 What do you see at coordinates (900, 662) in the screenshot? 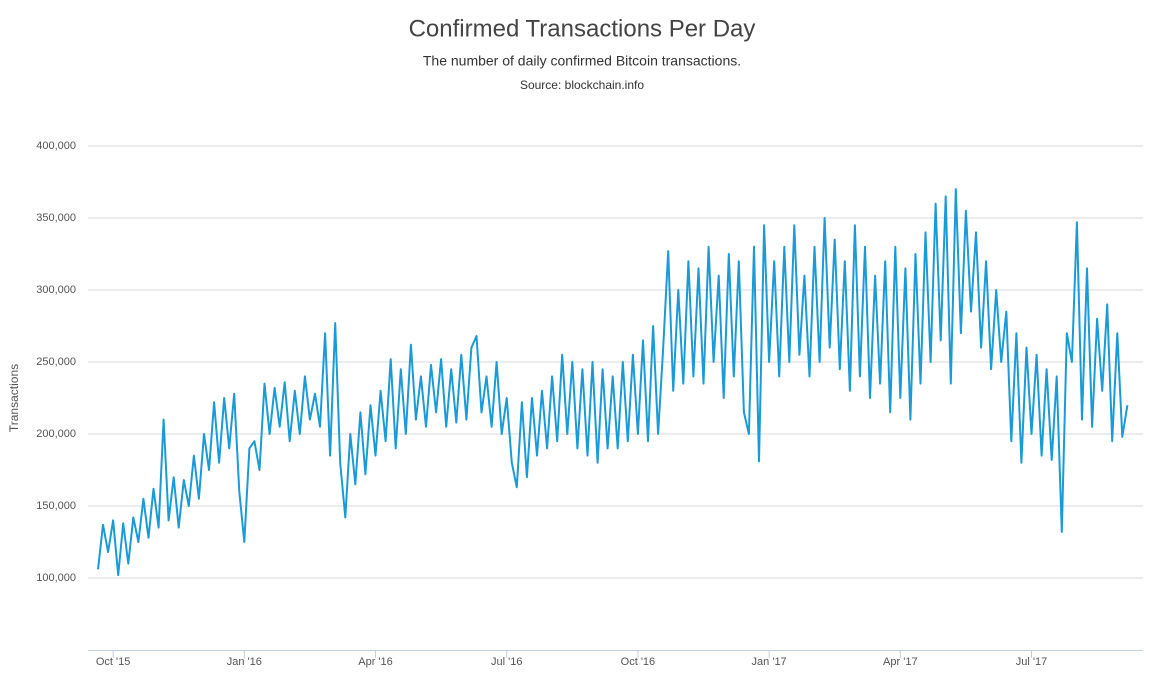
I see `x-tick-label: Apr '17` at bounding box center [900, 662].